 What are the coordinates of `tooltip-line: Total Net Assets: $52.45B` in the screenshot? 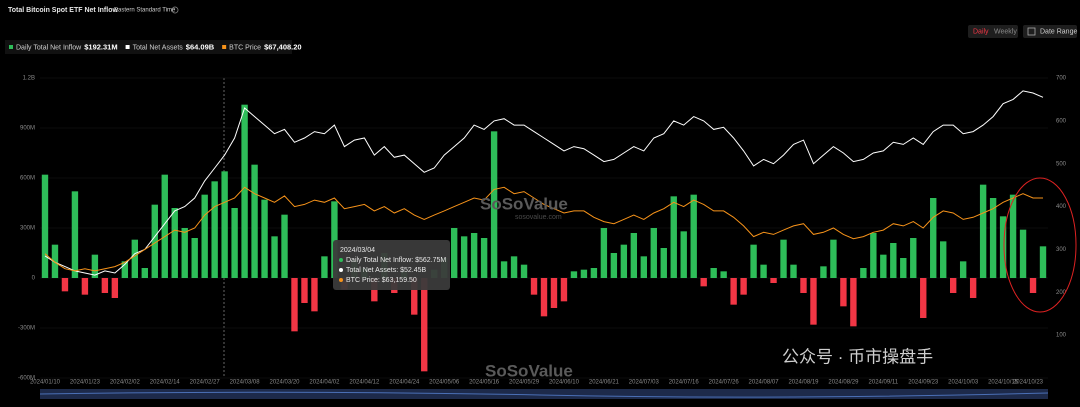 It's located at (386, 270).